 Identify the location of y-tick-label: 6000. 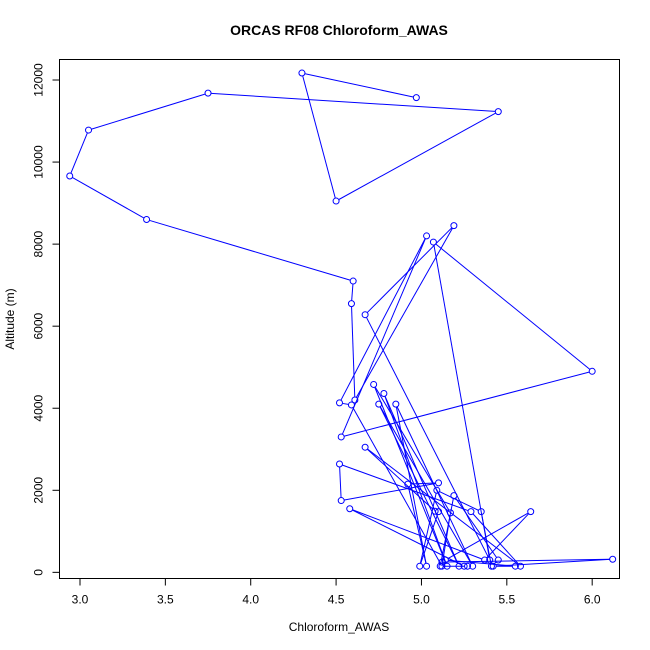
(39, 326).